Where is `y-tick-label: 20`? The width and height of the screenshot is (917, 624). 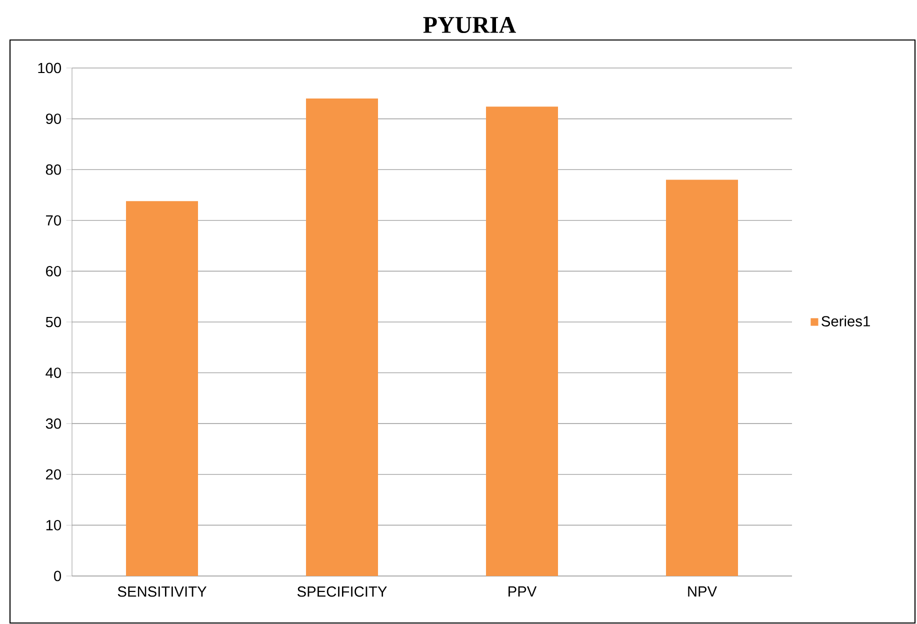
y-tick-label: 20 is located at coordinates (54, 474).